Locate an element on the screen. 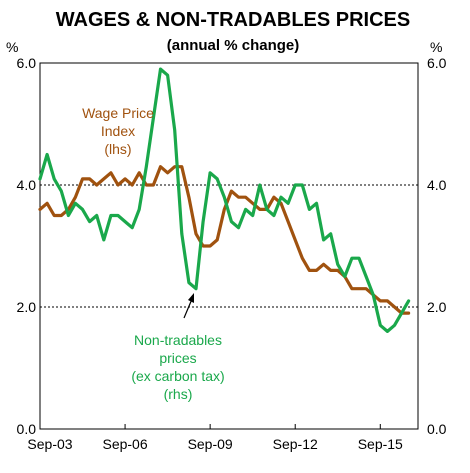 Image resolution: width=470 pixels, height=473 pixels. nontradables-annotation-arrow is located at coordinates (188, 308).